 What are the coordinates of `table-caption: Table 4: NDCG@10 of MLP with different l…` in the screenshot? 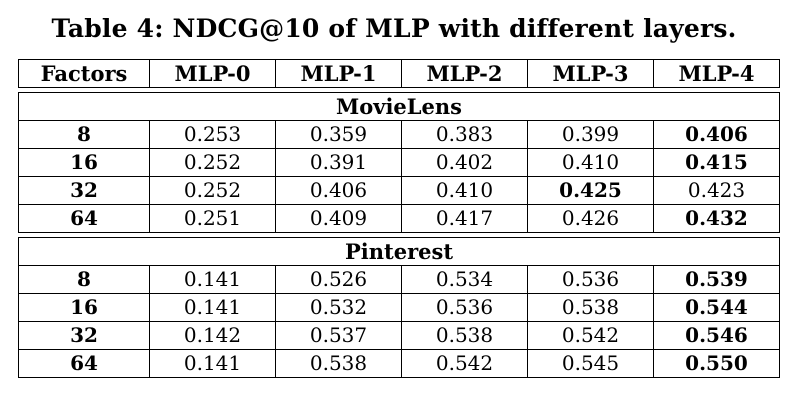 It's located at (394, 28).